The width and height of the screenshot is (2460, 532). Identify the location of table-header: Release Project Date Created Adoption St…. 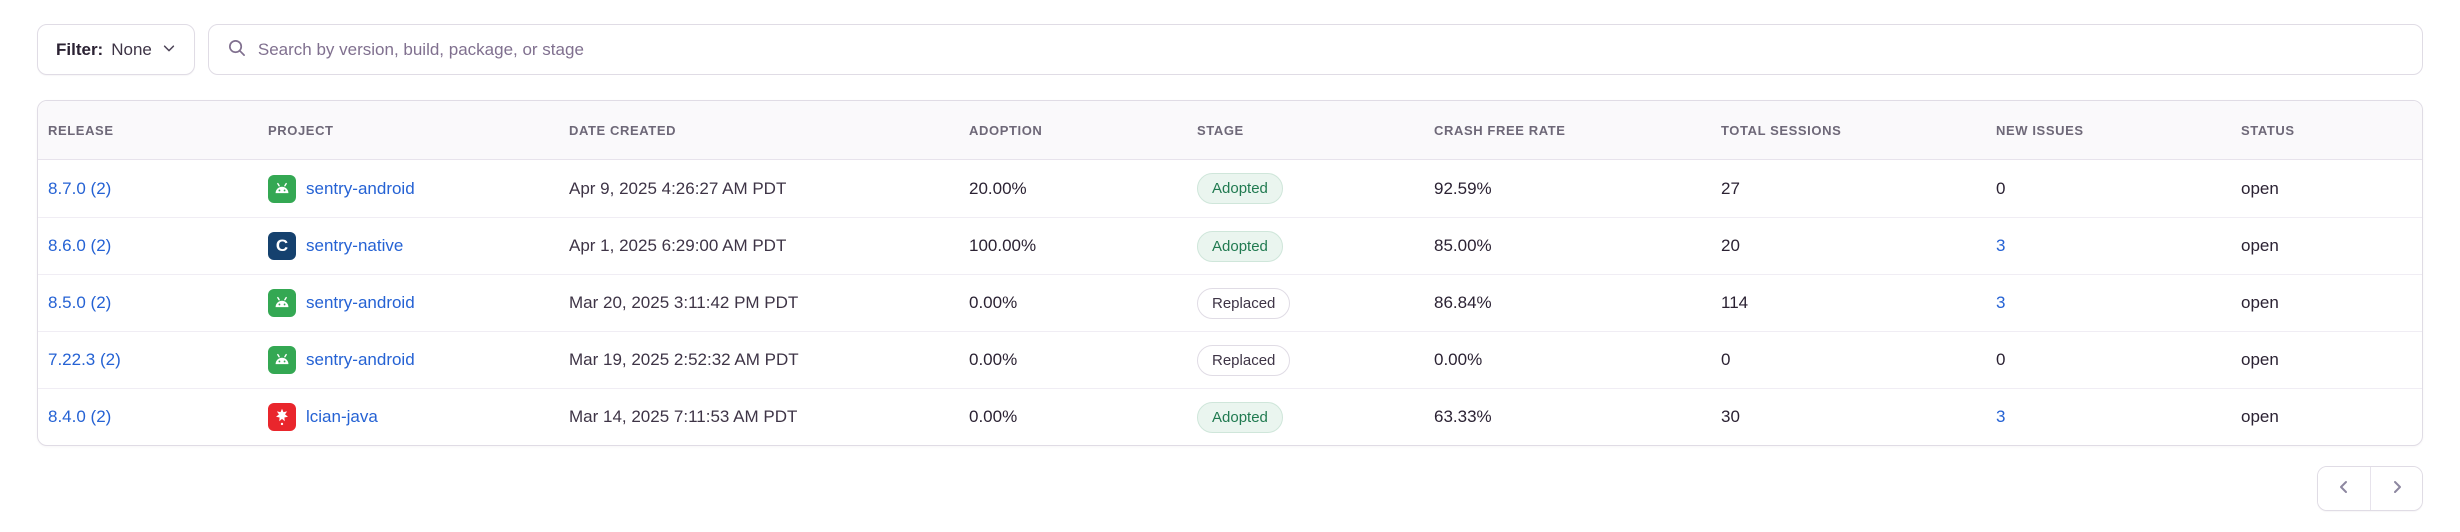
(1230, 130).